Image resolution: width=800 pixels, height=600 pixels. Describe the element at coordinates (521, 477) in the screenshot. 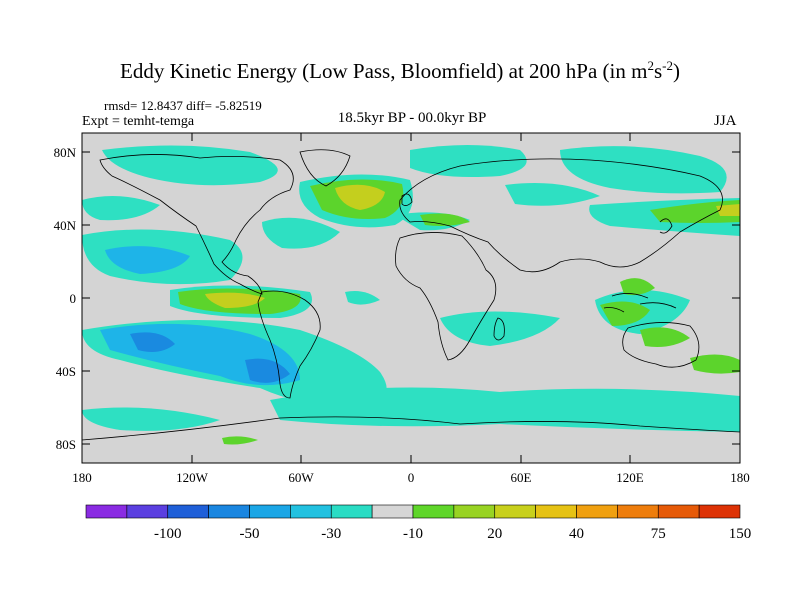

I see `lon-tick-label: 60E` at that location.